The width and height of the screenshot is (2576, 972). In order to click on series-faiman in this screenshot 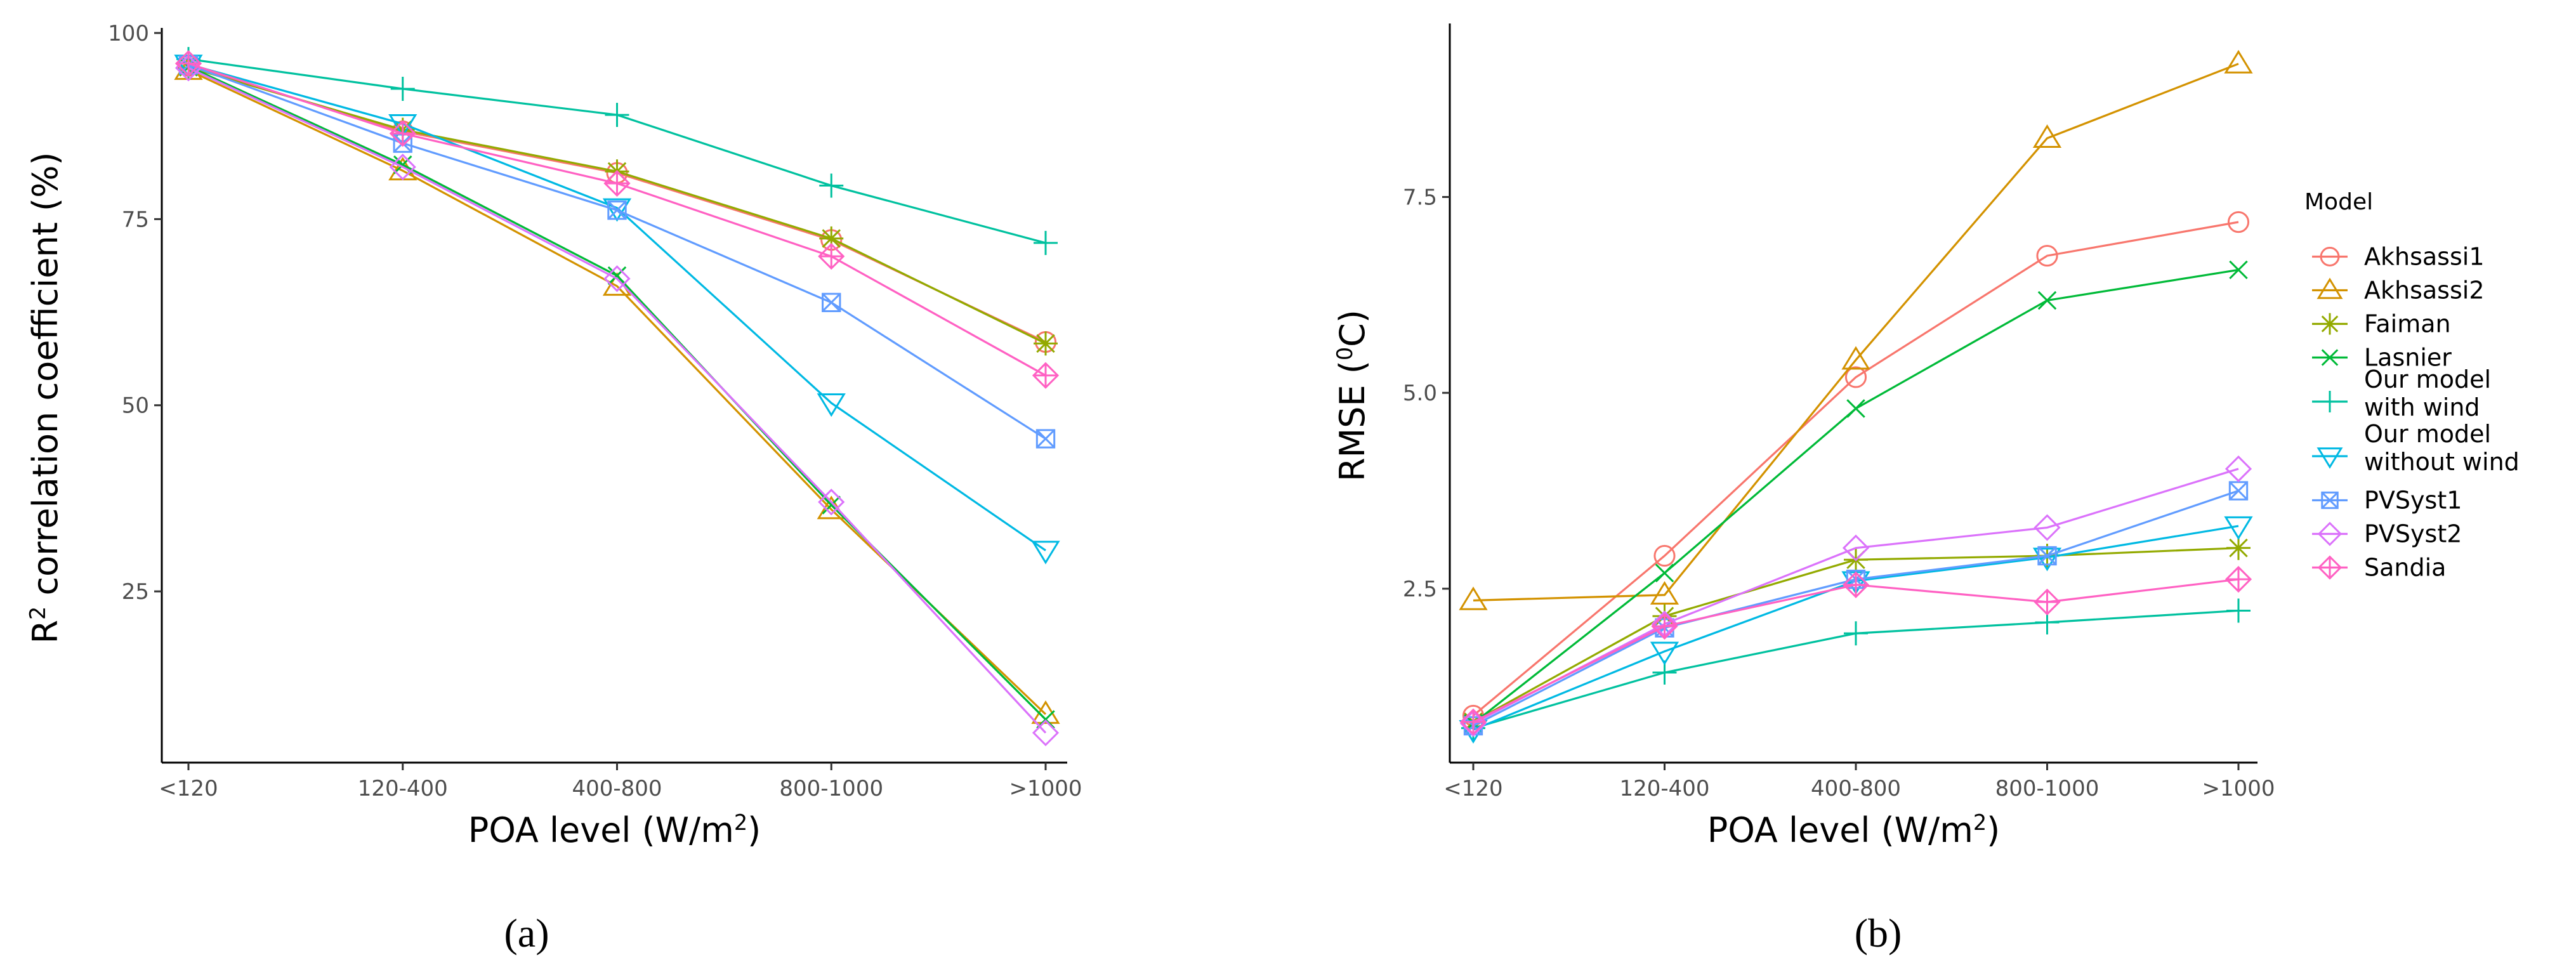, I will do `click(617, 205)`.